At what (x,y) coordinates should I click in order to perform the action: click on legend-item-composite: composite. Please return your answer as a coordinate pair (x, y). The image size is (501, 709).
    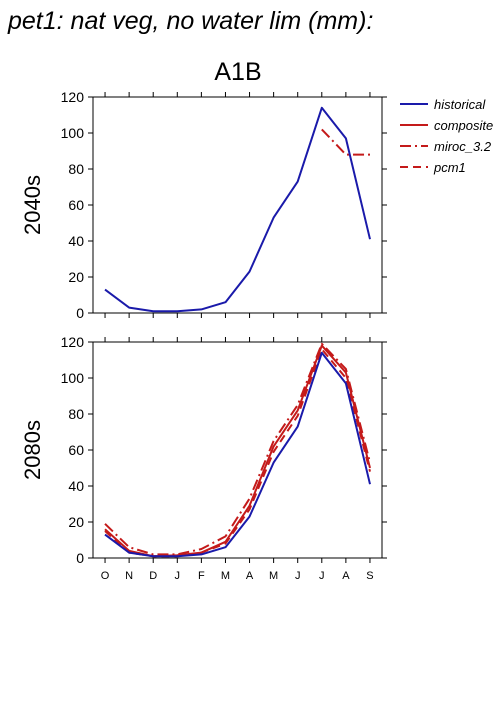
    Looking at the image, I should click on (446, 125).